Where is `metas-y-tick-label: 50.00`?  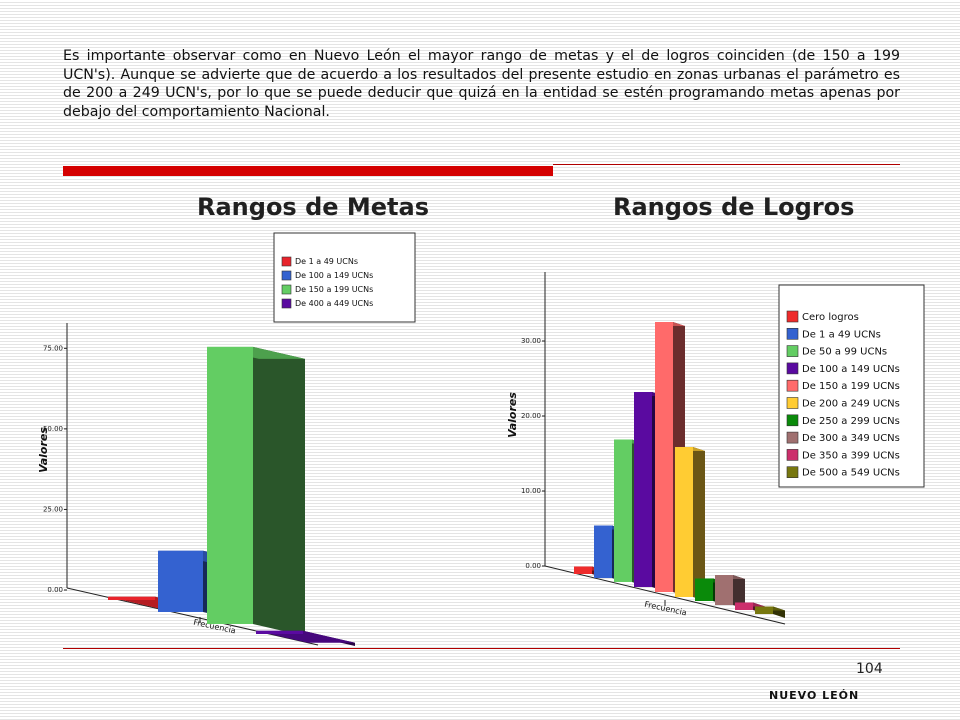 metas-y-tick-label: 50.00 is located at coordinates (53, 429).